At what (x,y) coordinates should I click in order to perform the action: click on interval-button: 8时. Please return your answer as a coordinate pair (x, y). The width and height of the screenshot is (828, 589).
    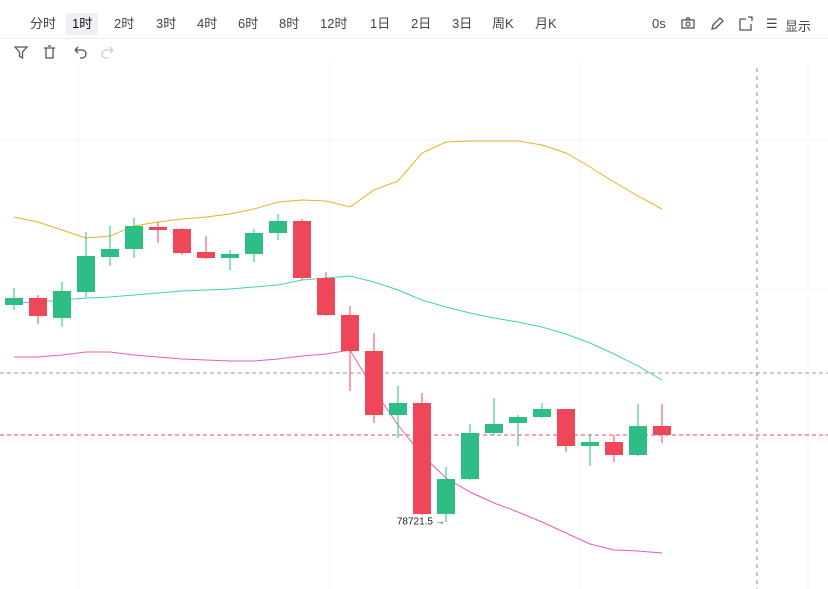
    Looking at the image, I should click on (289, 23).